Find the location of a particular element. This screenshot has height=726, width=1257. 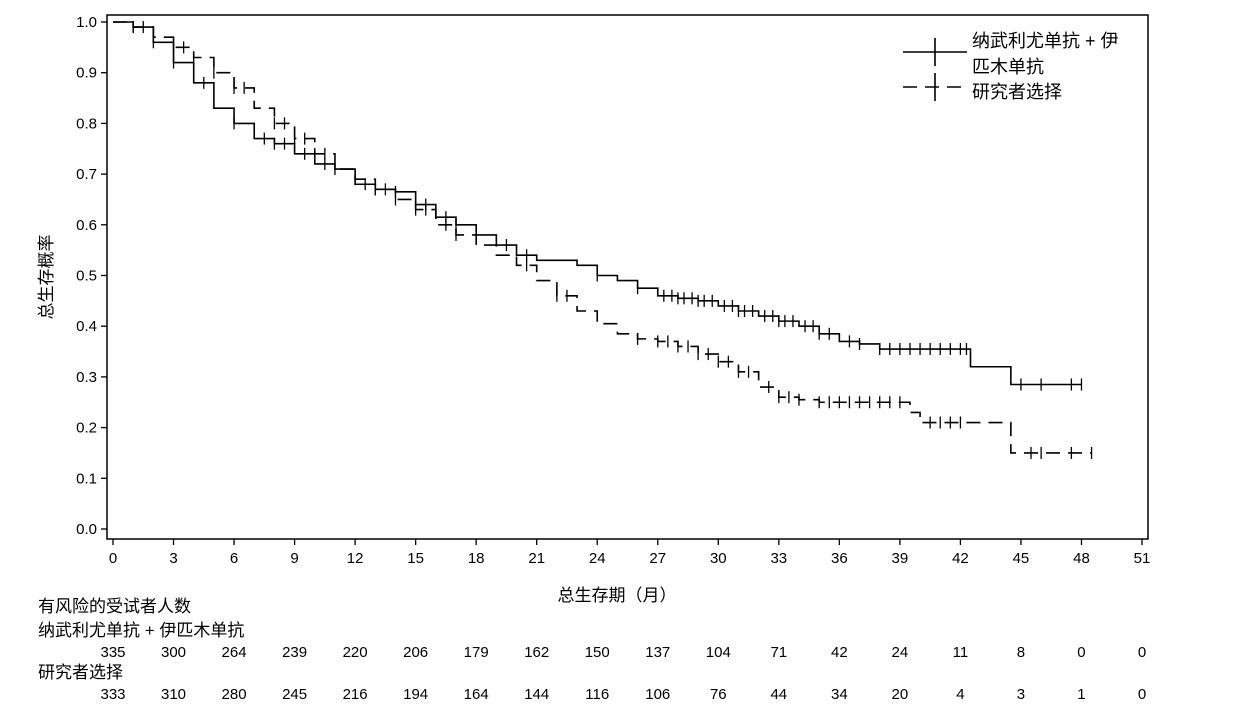

risk-count: 106 is located at coordinates (657, 694).